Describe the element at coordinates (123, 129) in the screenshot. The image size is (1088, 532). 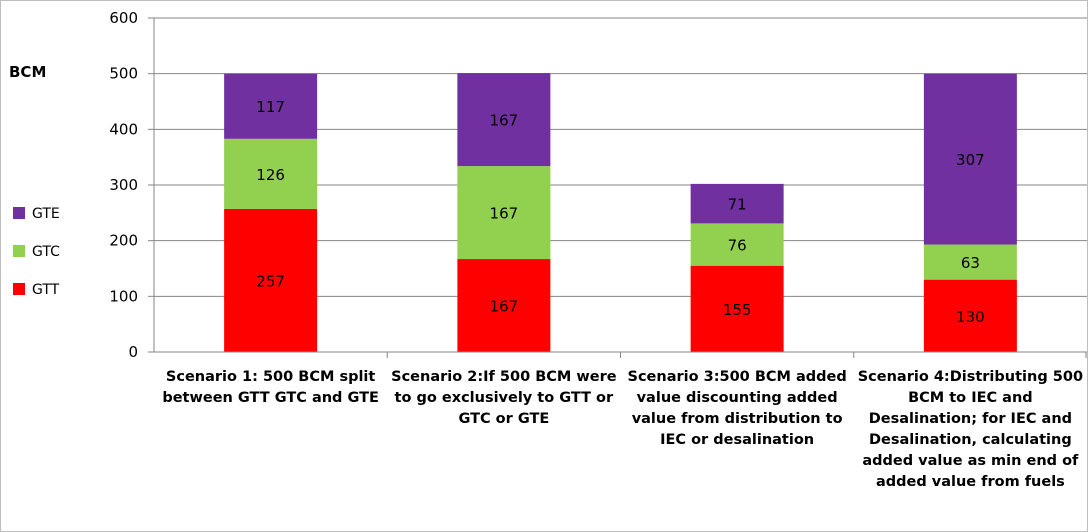
I see `y-tick-label: 400` at that location.